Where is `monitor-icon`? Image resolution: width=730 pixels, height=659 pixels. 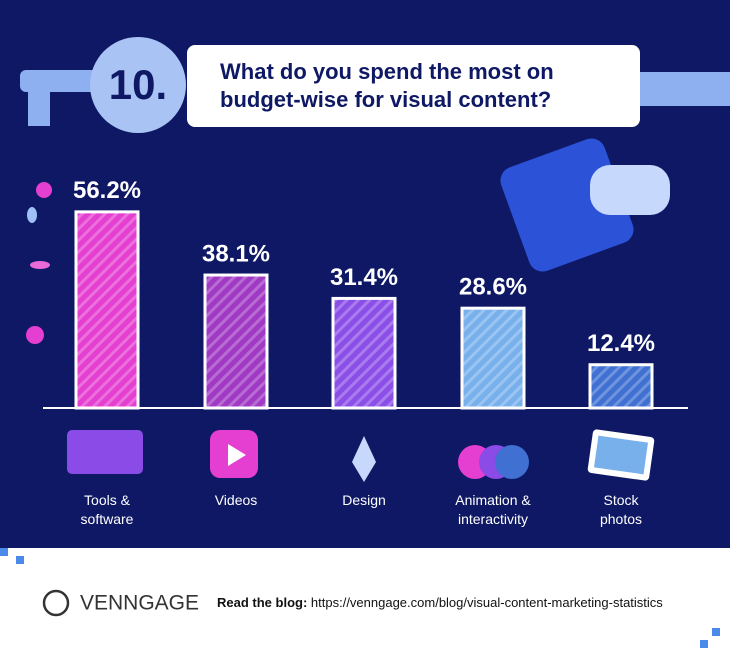 monitor-icon is located at coordinates (105, 452).